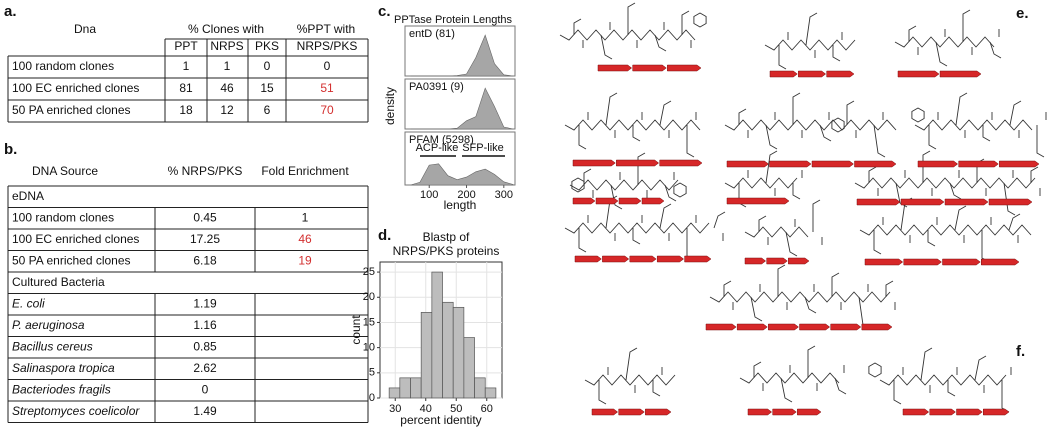 This screenshot has width=1050, height=428. Describe the element at coordinates (186, 46) in the screenshot. I see `subheader: PPT` at that location.